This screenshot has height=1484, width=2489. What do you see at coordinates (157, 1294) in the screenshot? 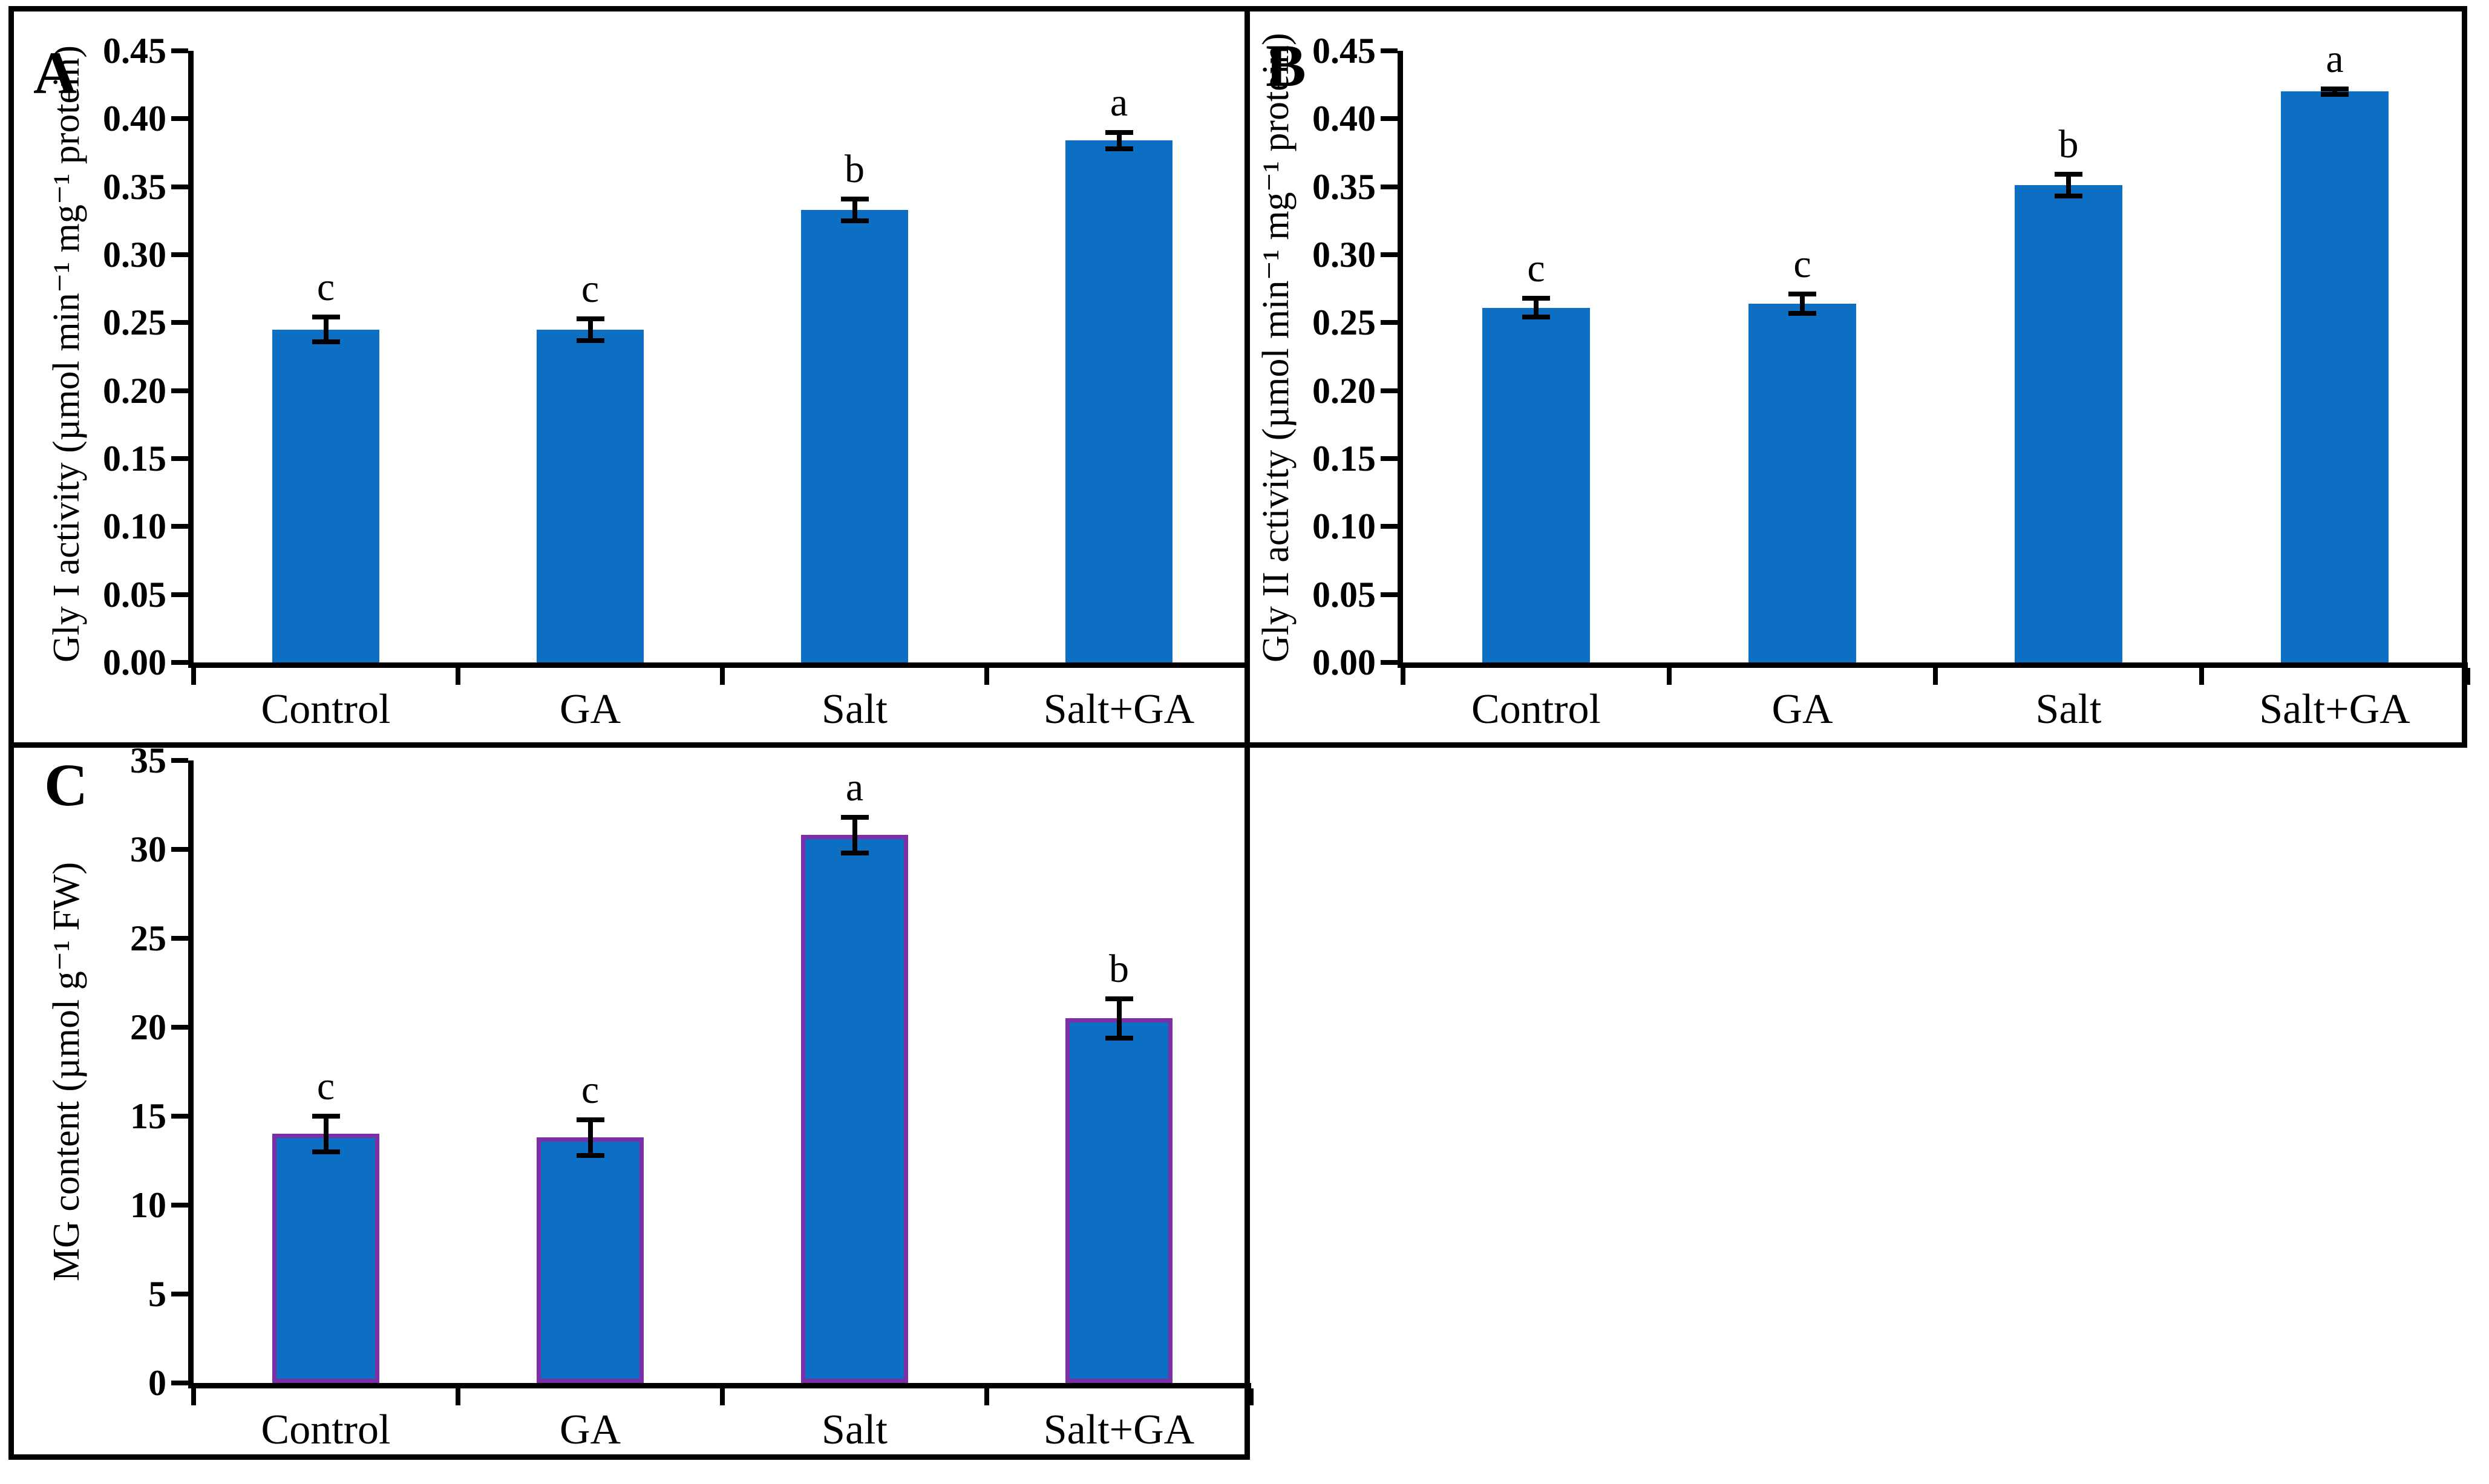
I see `y-tick-label: 5` at bounding box center [157, 1294].